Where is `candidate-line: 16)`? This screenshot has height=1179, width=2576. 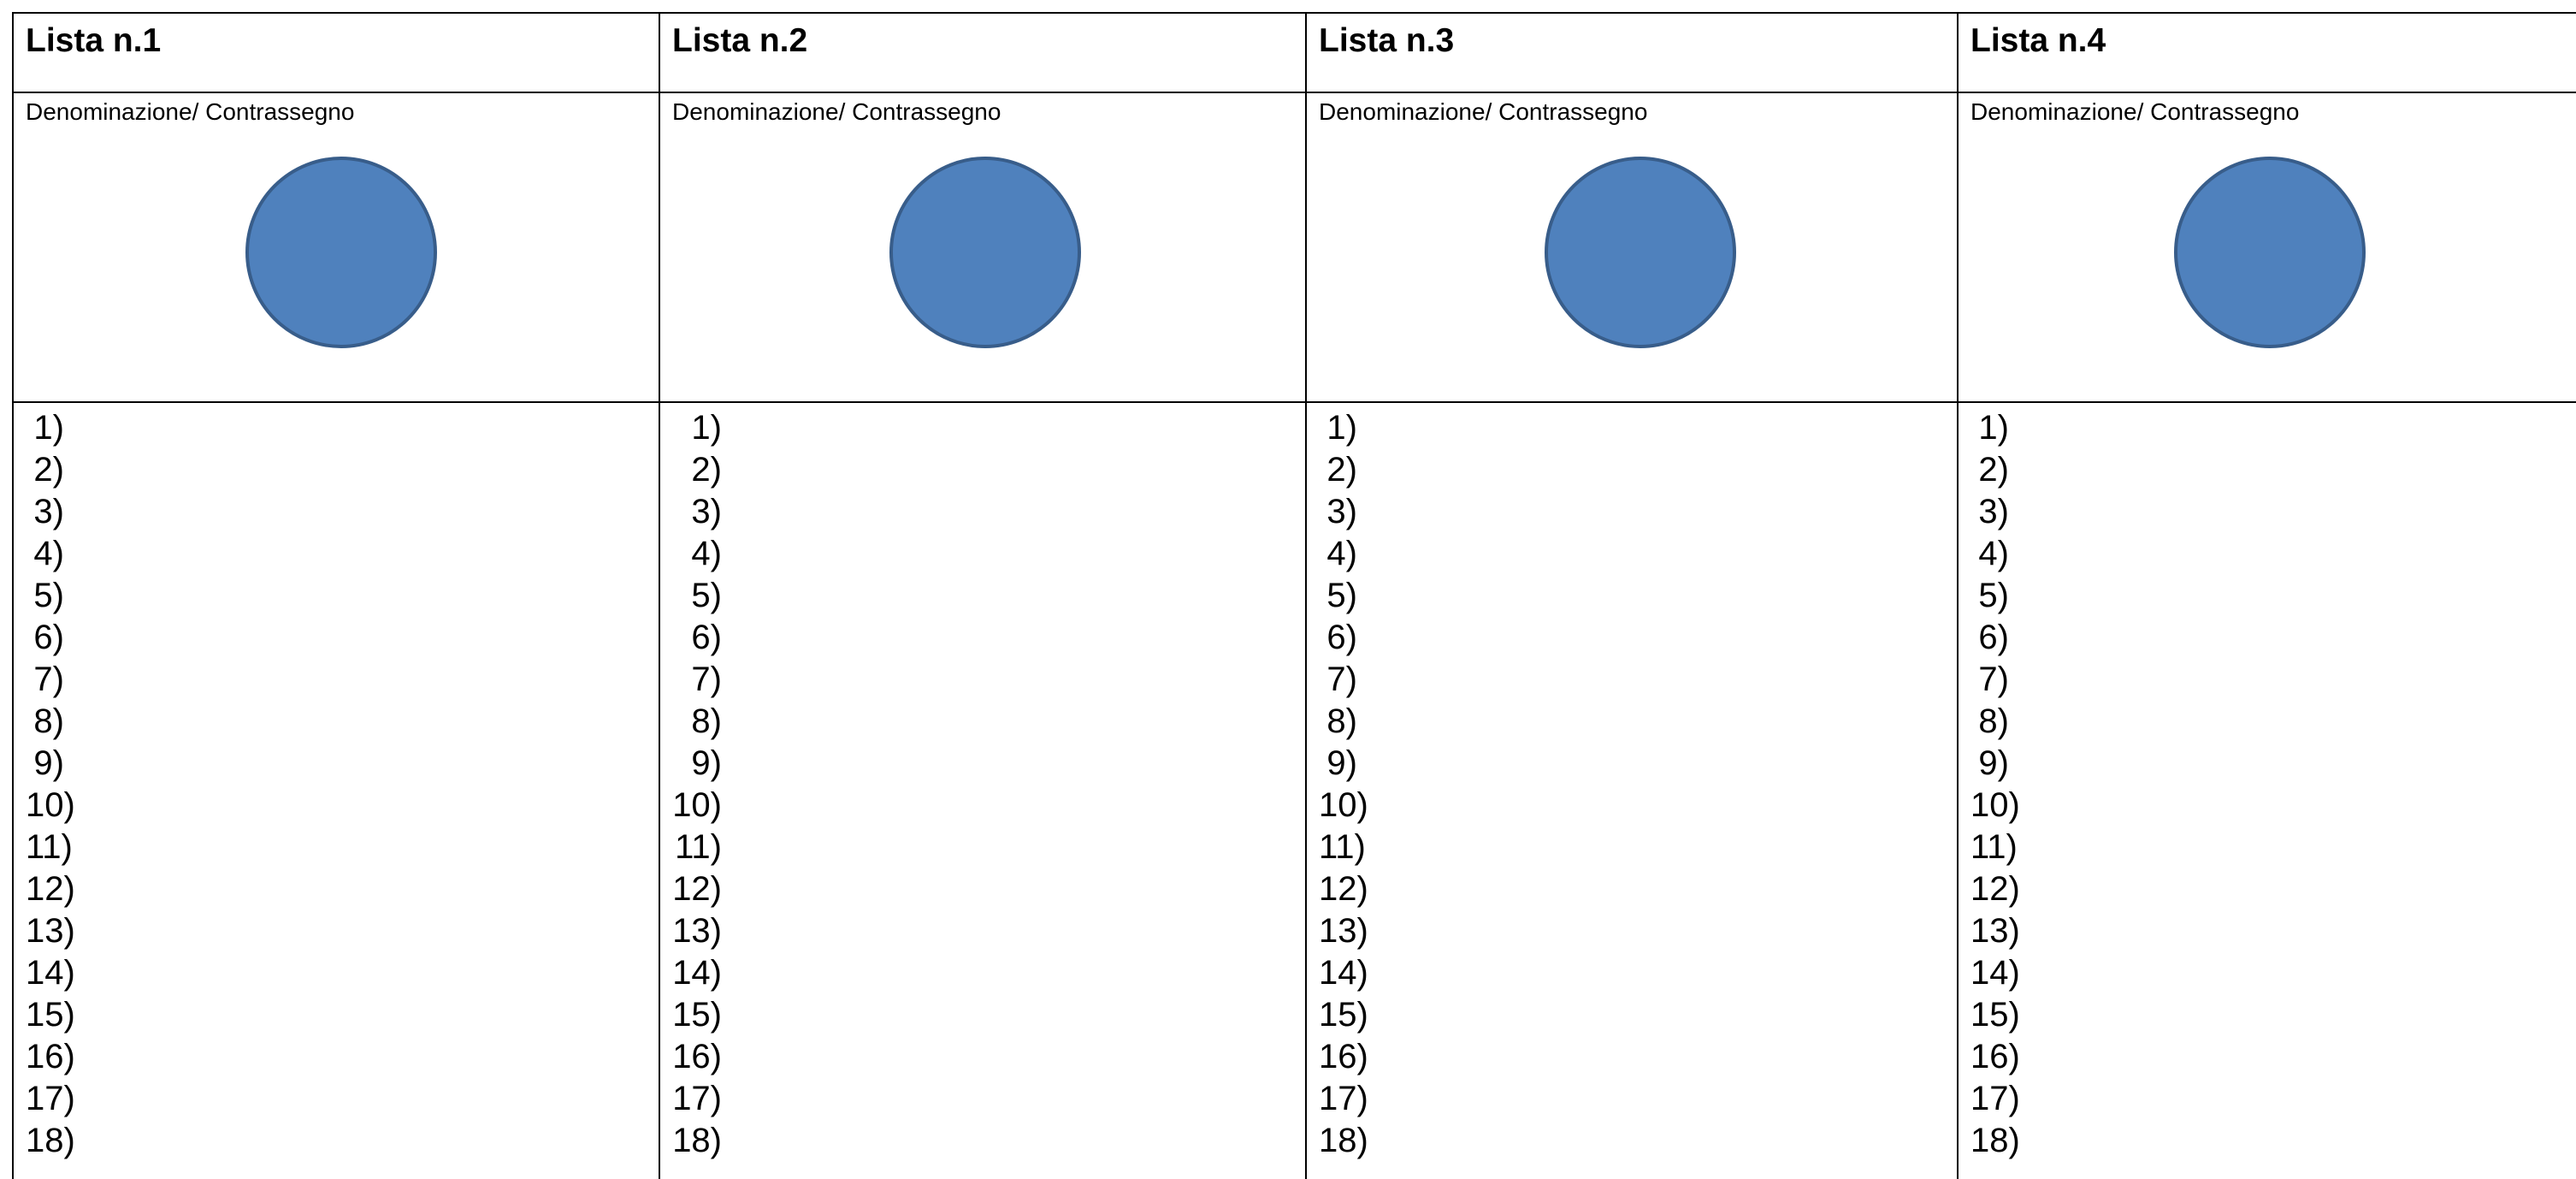
candidate-line: 16) is located at coordinates (1343, 1056).